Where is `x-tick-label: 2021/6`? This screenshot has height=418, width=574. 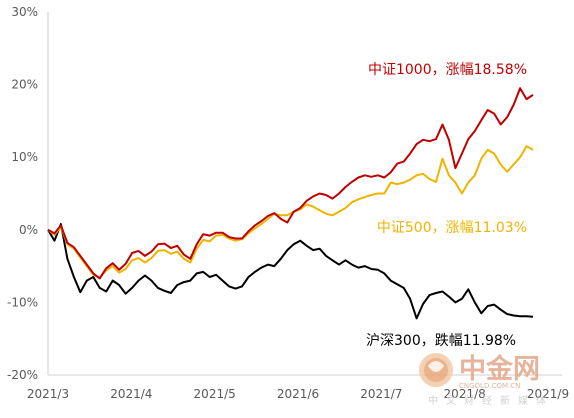 x-tick-label: 2021/6 is located at coordinates (298, 394).